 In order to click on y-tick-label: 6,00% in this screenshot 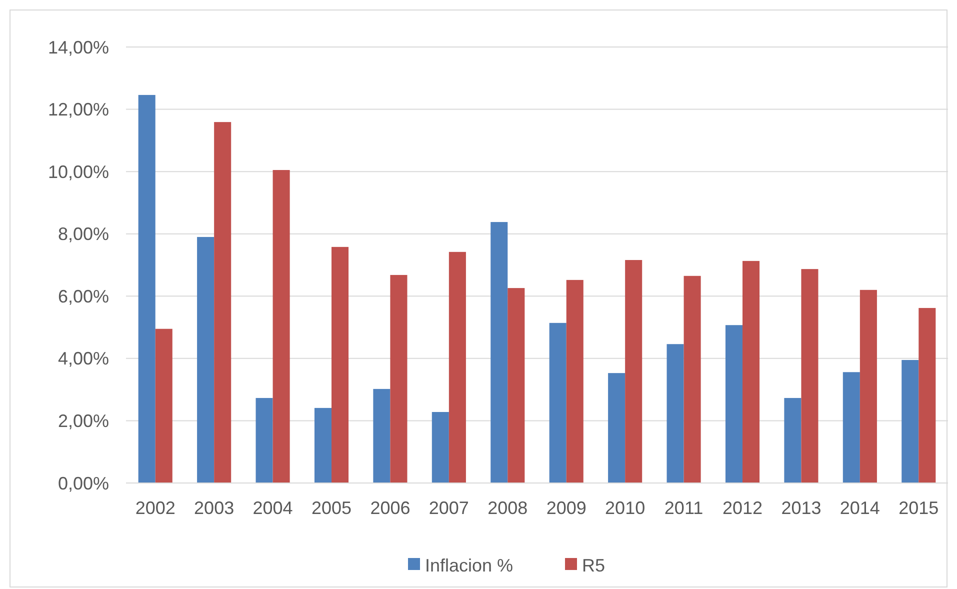, I will do `click(83, 296)`.